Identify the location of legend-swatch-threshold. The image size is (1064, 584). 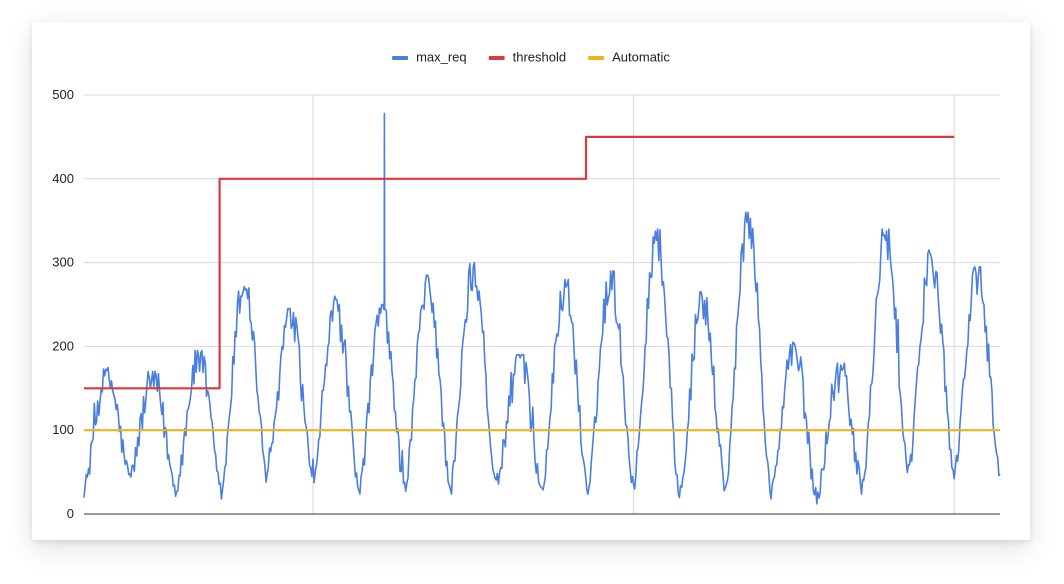
(496, 58).